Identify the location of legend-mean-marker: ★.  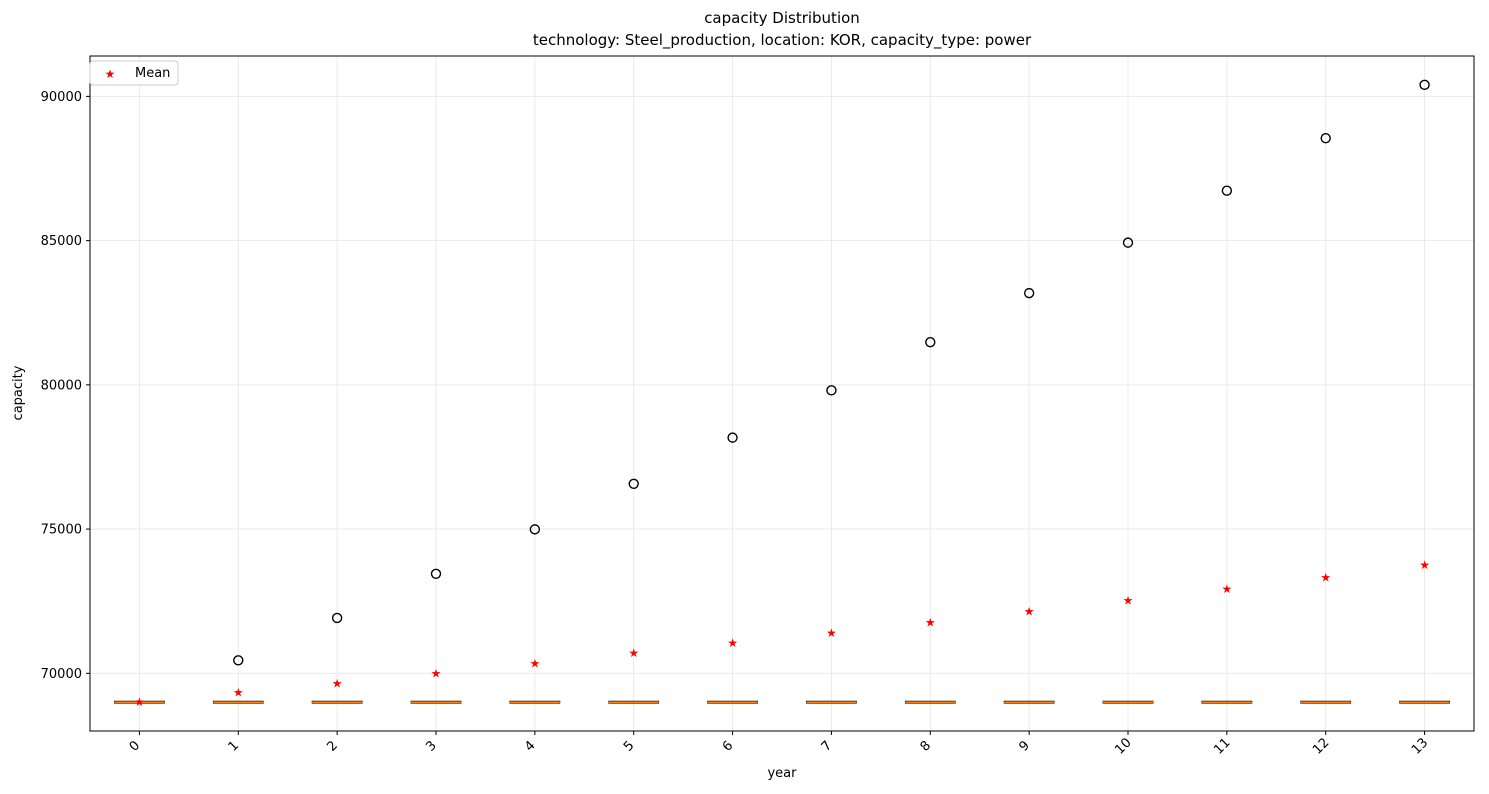
(110, 74).